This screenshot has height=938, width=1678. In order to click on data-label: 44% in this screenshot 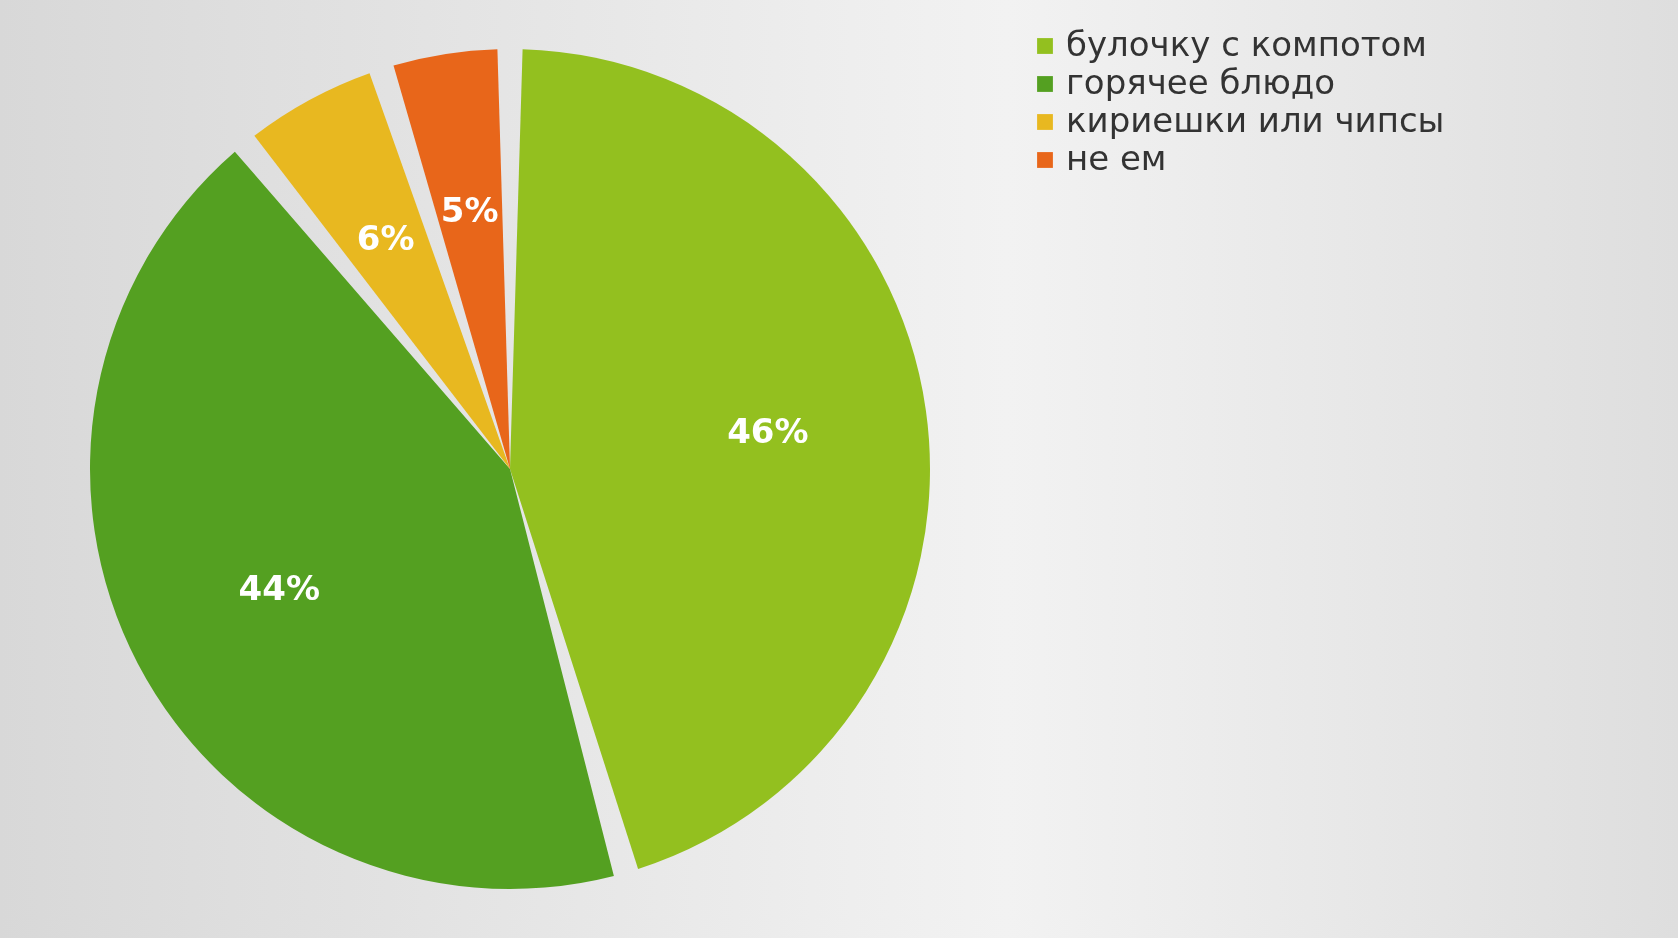, I will do `click(279, 587)`.